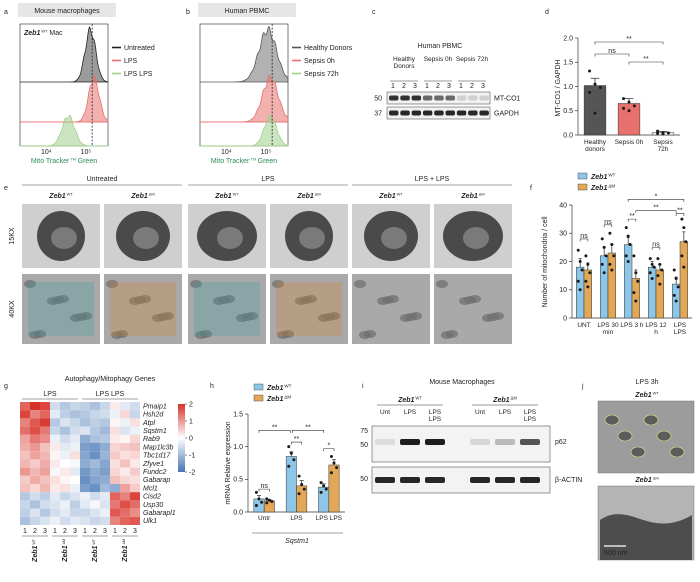 The image size is (700, 582). What do you see at coordinates (155, 406) in the screenshot?
I see `gene-label: Pmaip1` at bounding box center [155, 406].